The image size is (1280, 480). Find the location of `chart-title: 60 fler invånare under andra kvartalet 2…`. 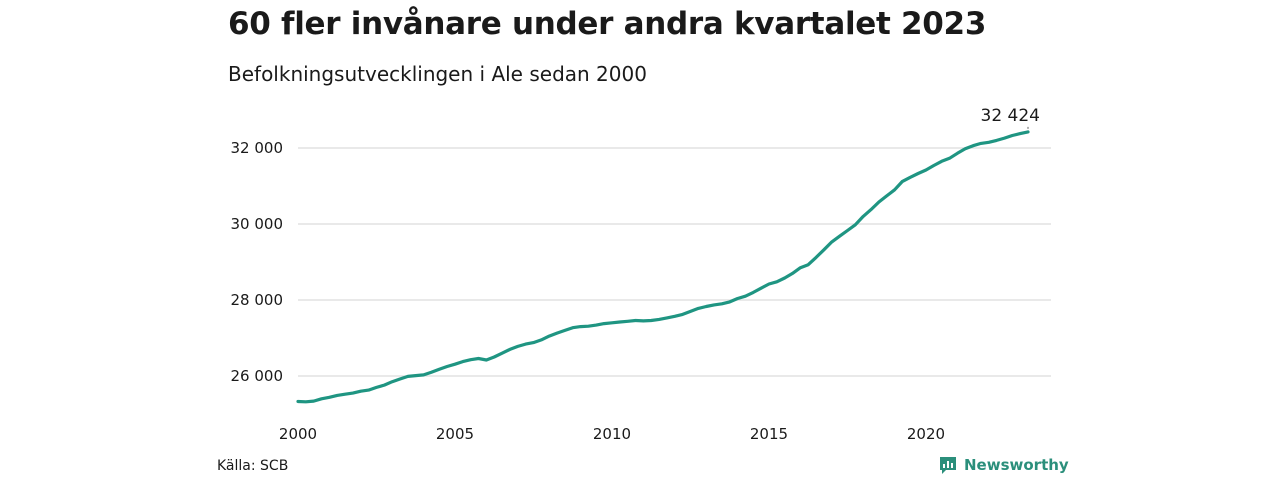

chart-title: 60 fler invånare under andra kvartalet 2… is located at coordinates (607, 24).